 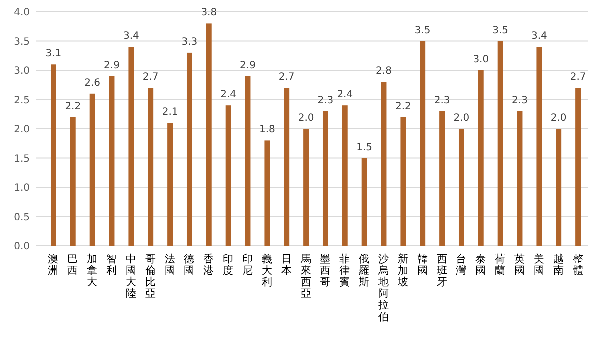 What do you see at coordinates (267, 271) in the screenshot?
I see `x-tick-label: 義大利` at bounding box center [267, 271].